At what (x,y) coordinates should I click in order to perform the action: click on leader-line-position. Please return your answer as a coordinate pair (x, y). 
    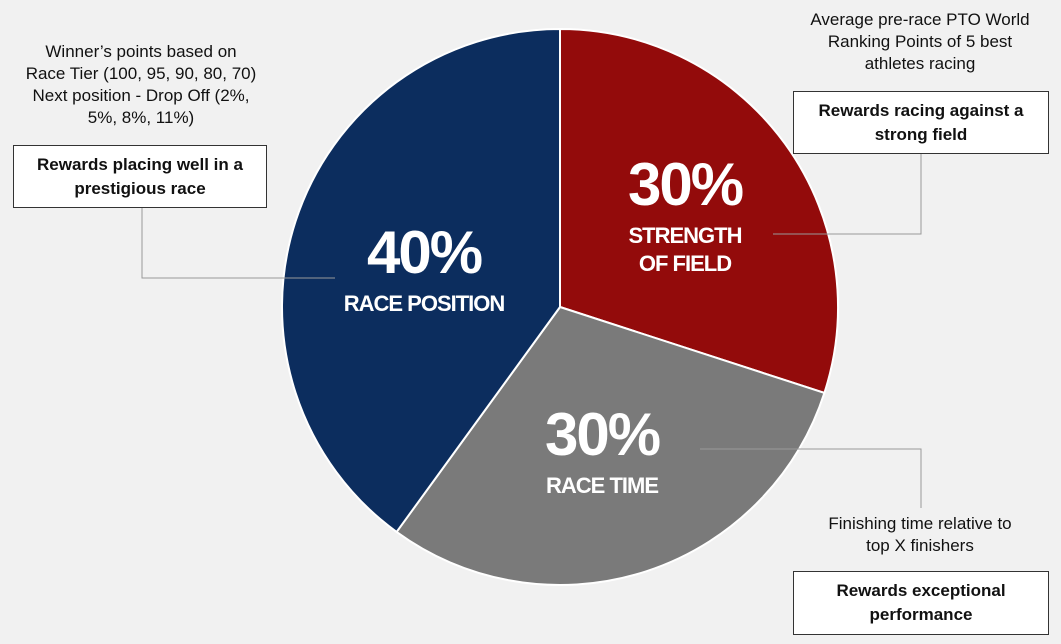
    Looking at the image, I should click on (238, 243).